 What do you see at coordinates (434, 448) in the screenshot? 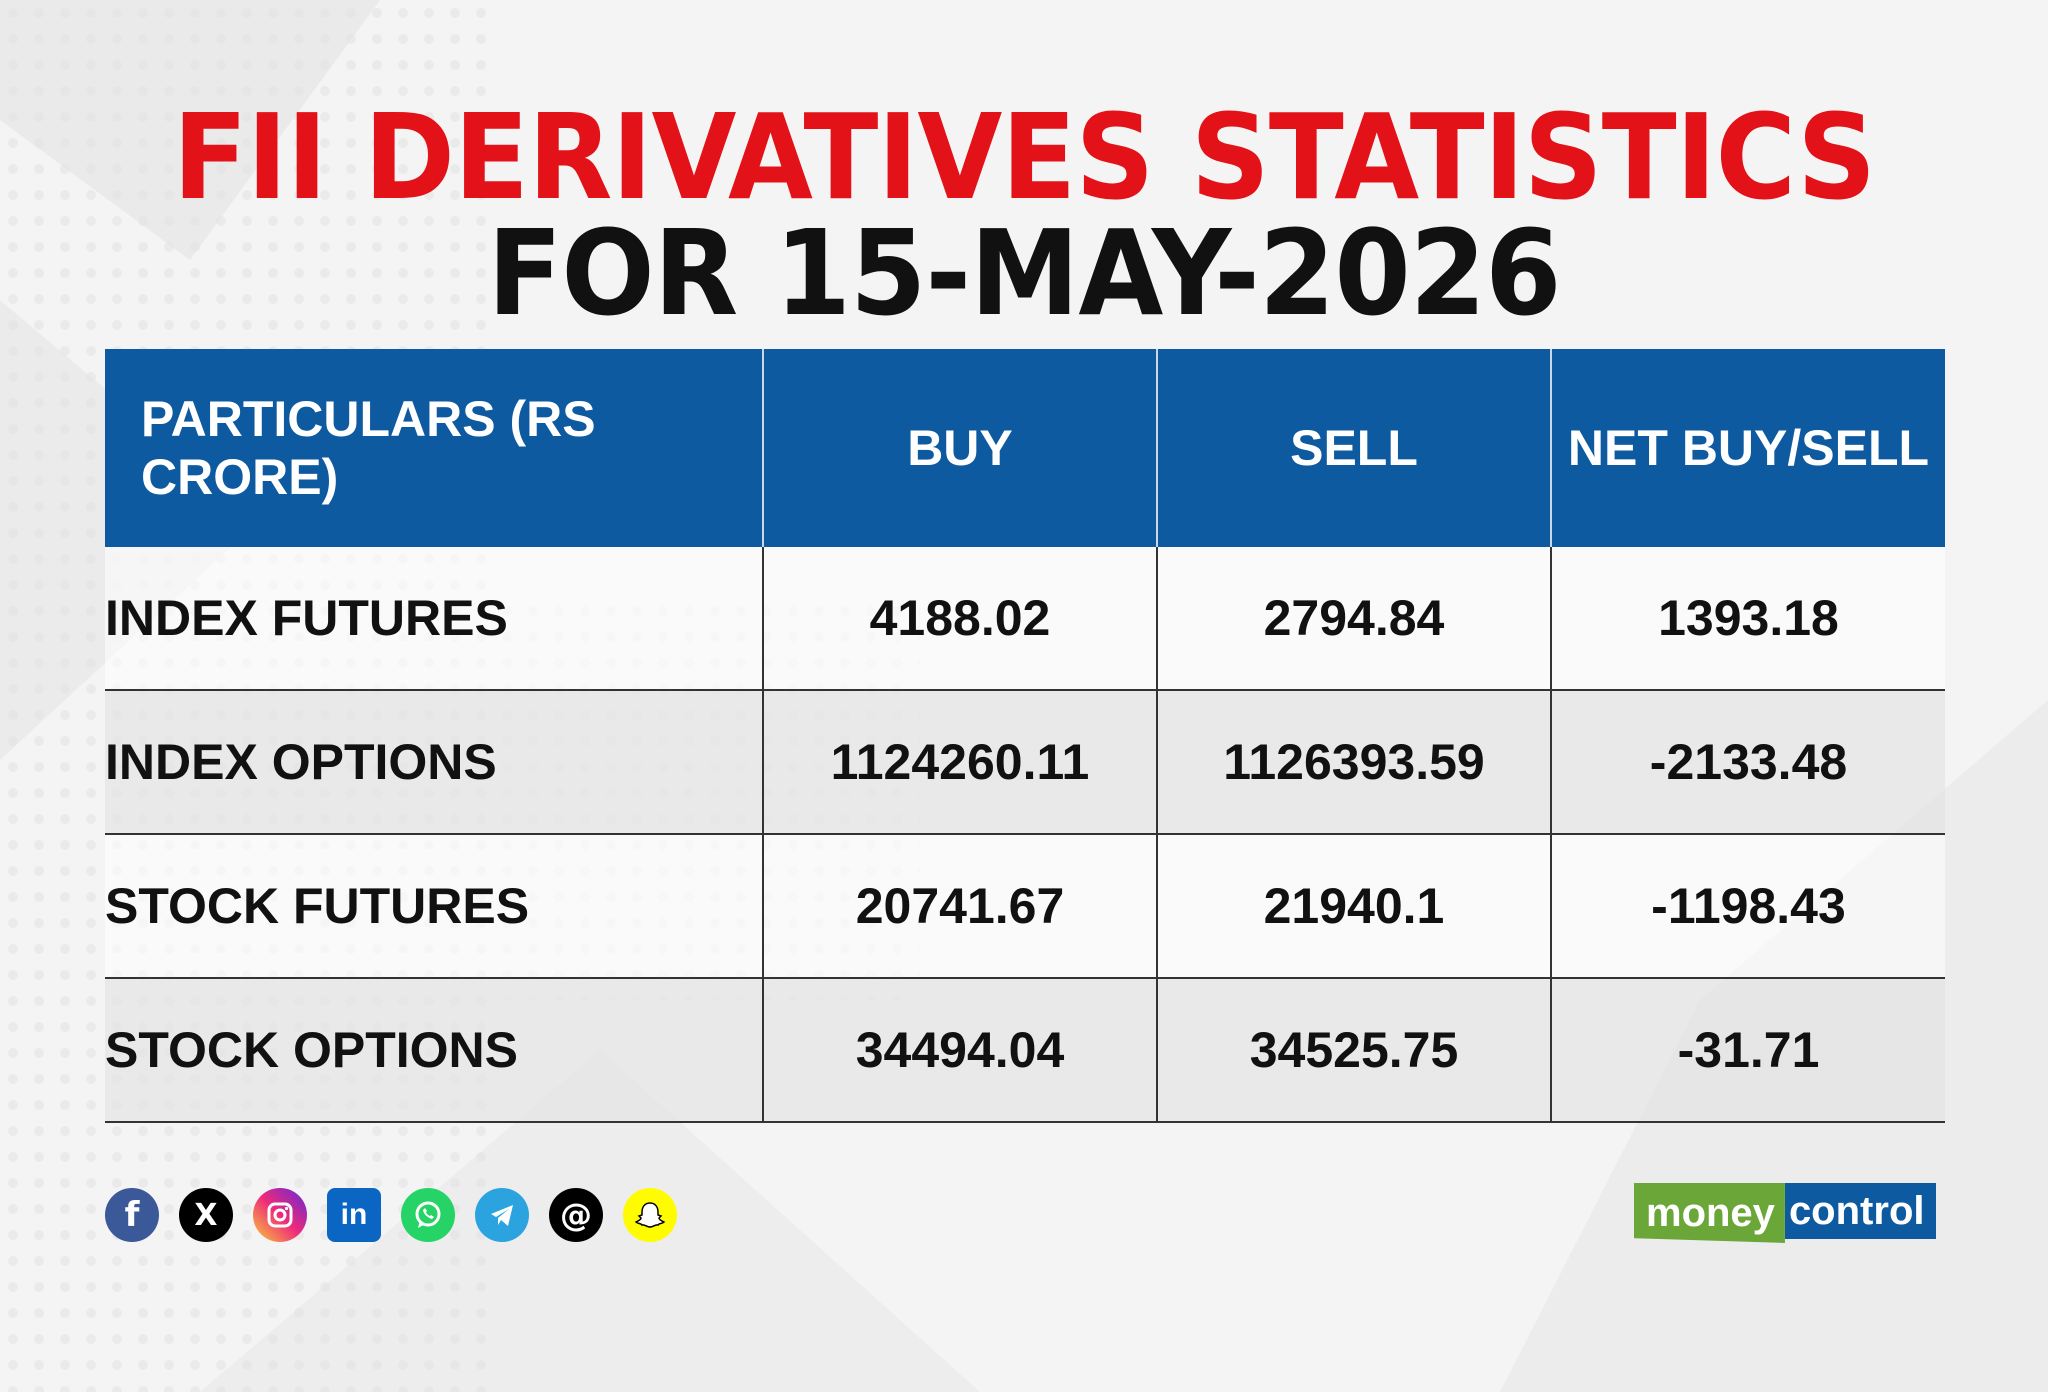
I see `header-particulars: PARTICULARS (RS CRORE)` at bounding box center [434, 448].